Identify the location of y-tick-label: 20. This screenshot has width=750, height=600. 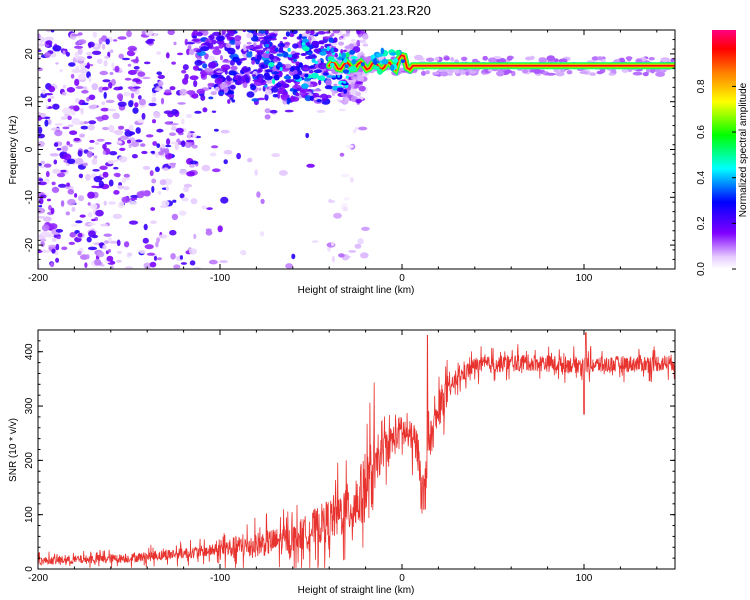
(29, 54).